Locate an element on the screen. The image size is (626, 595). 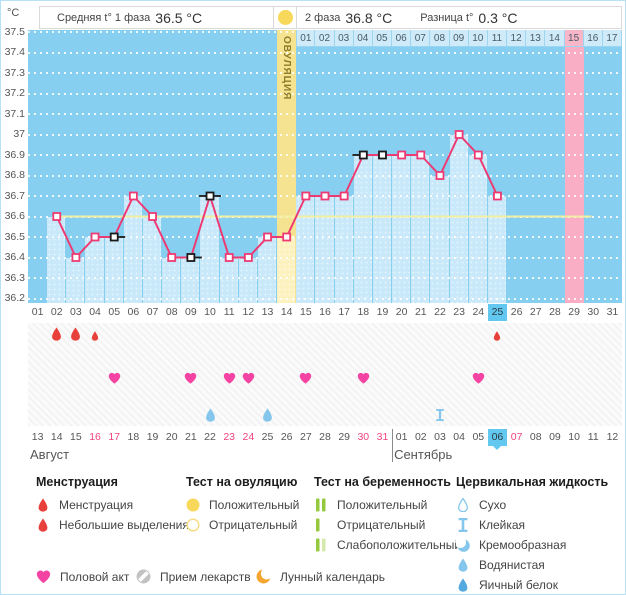
date-cell: 31 is located at coordinates (382, 437).